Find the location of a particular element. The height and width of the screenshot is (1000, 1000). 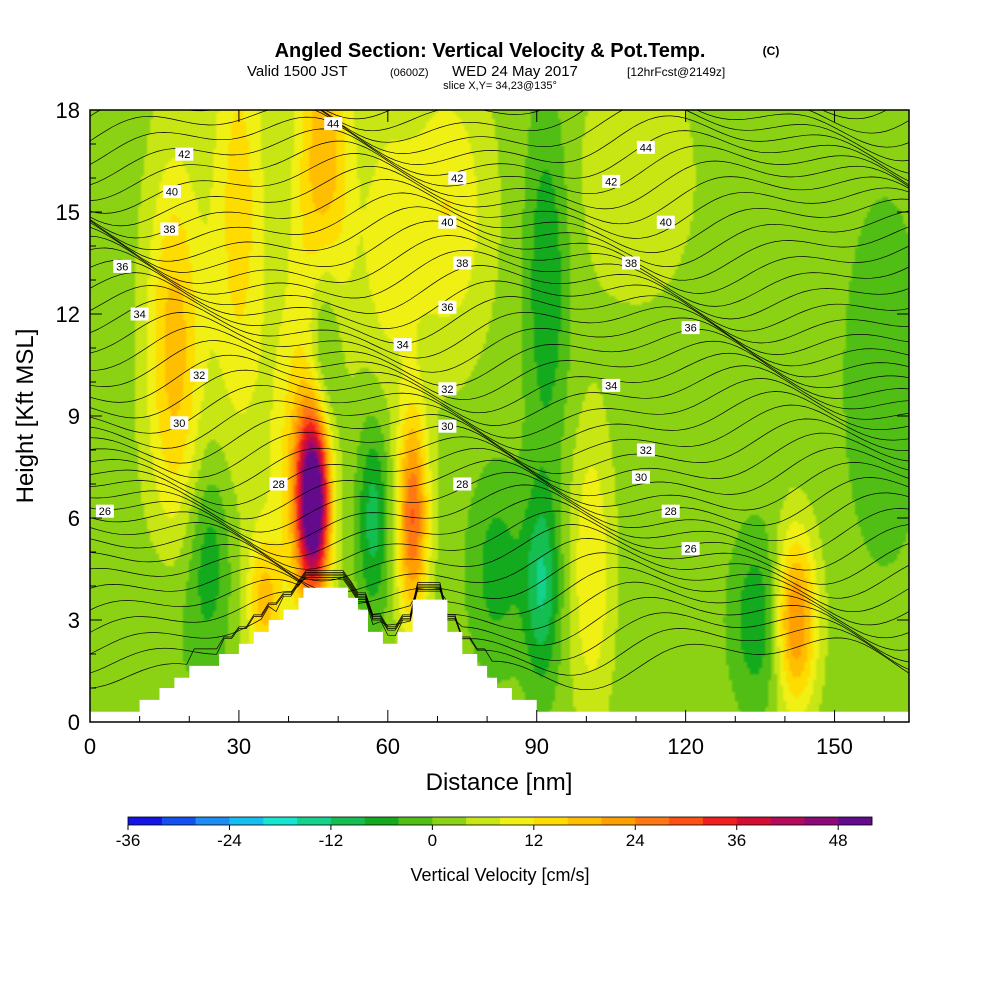

contour-label-text: 26 is located at coordinates (690, 550).